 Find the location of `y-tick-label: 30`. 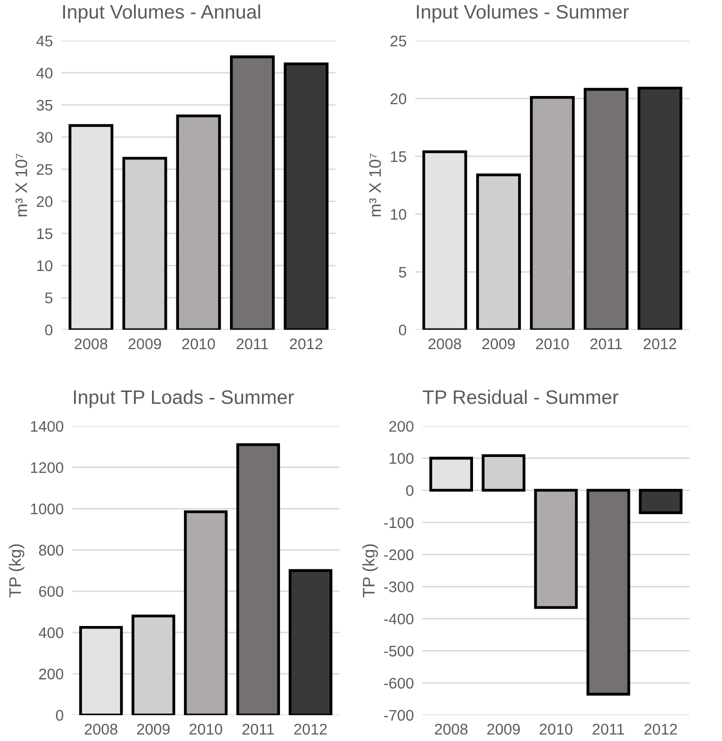

y-tick-label: 30 is located at coordinates (44, 137).